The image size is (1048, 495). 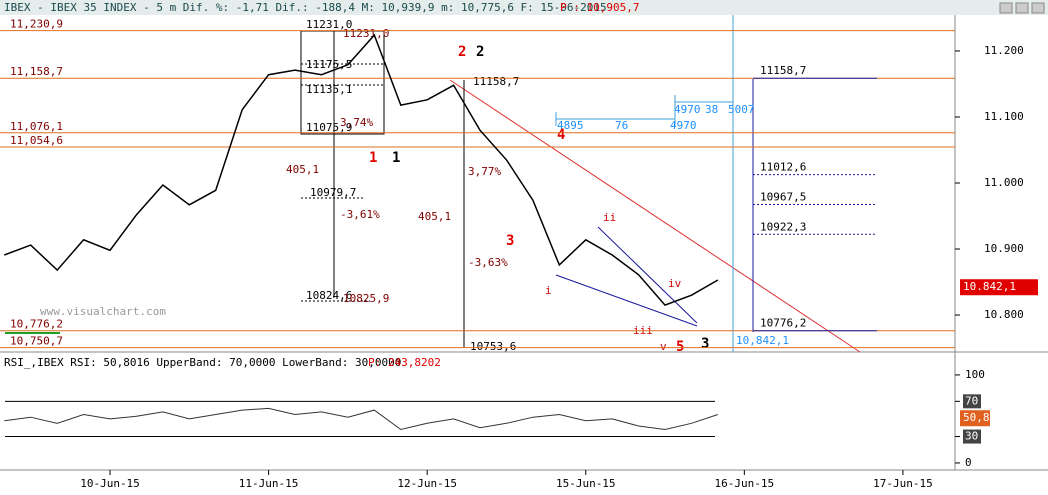 What do you see at coordinates (783, 196) in the screenshot?
I see `projection-label: 10967,5` at bounding box center [783, 196].